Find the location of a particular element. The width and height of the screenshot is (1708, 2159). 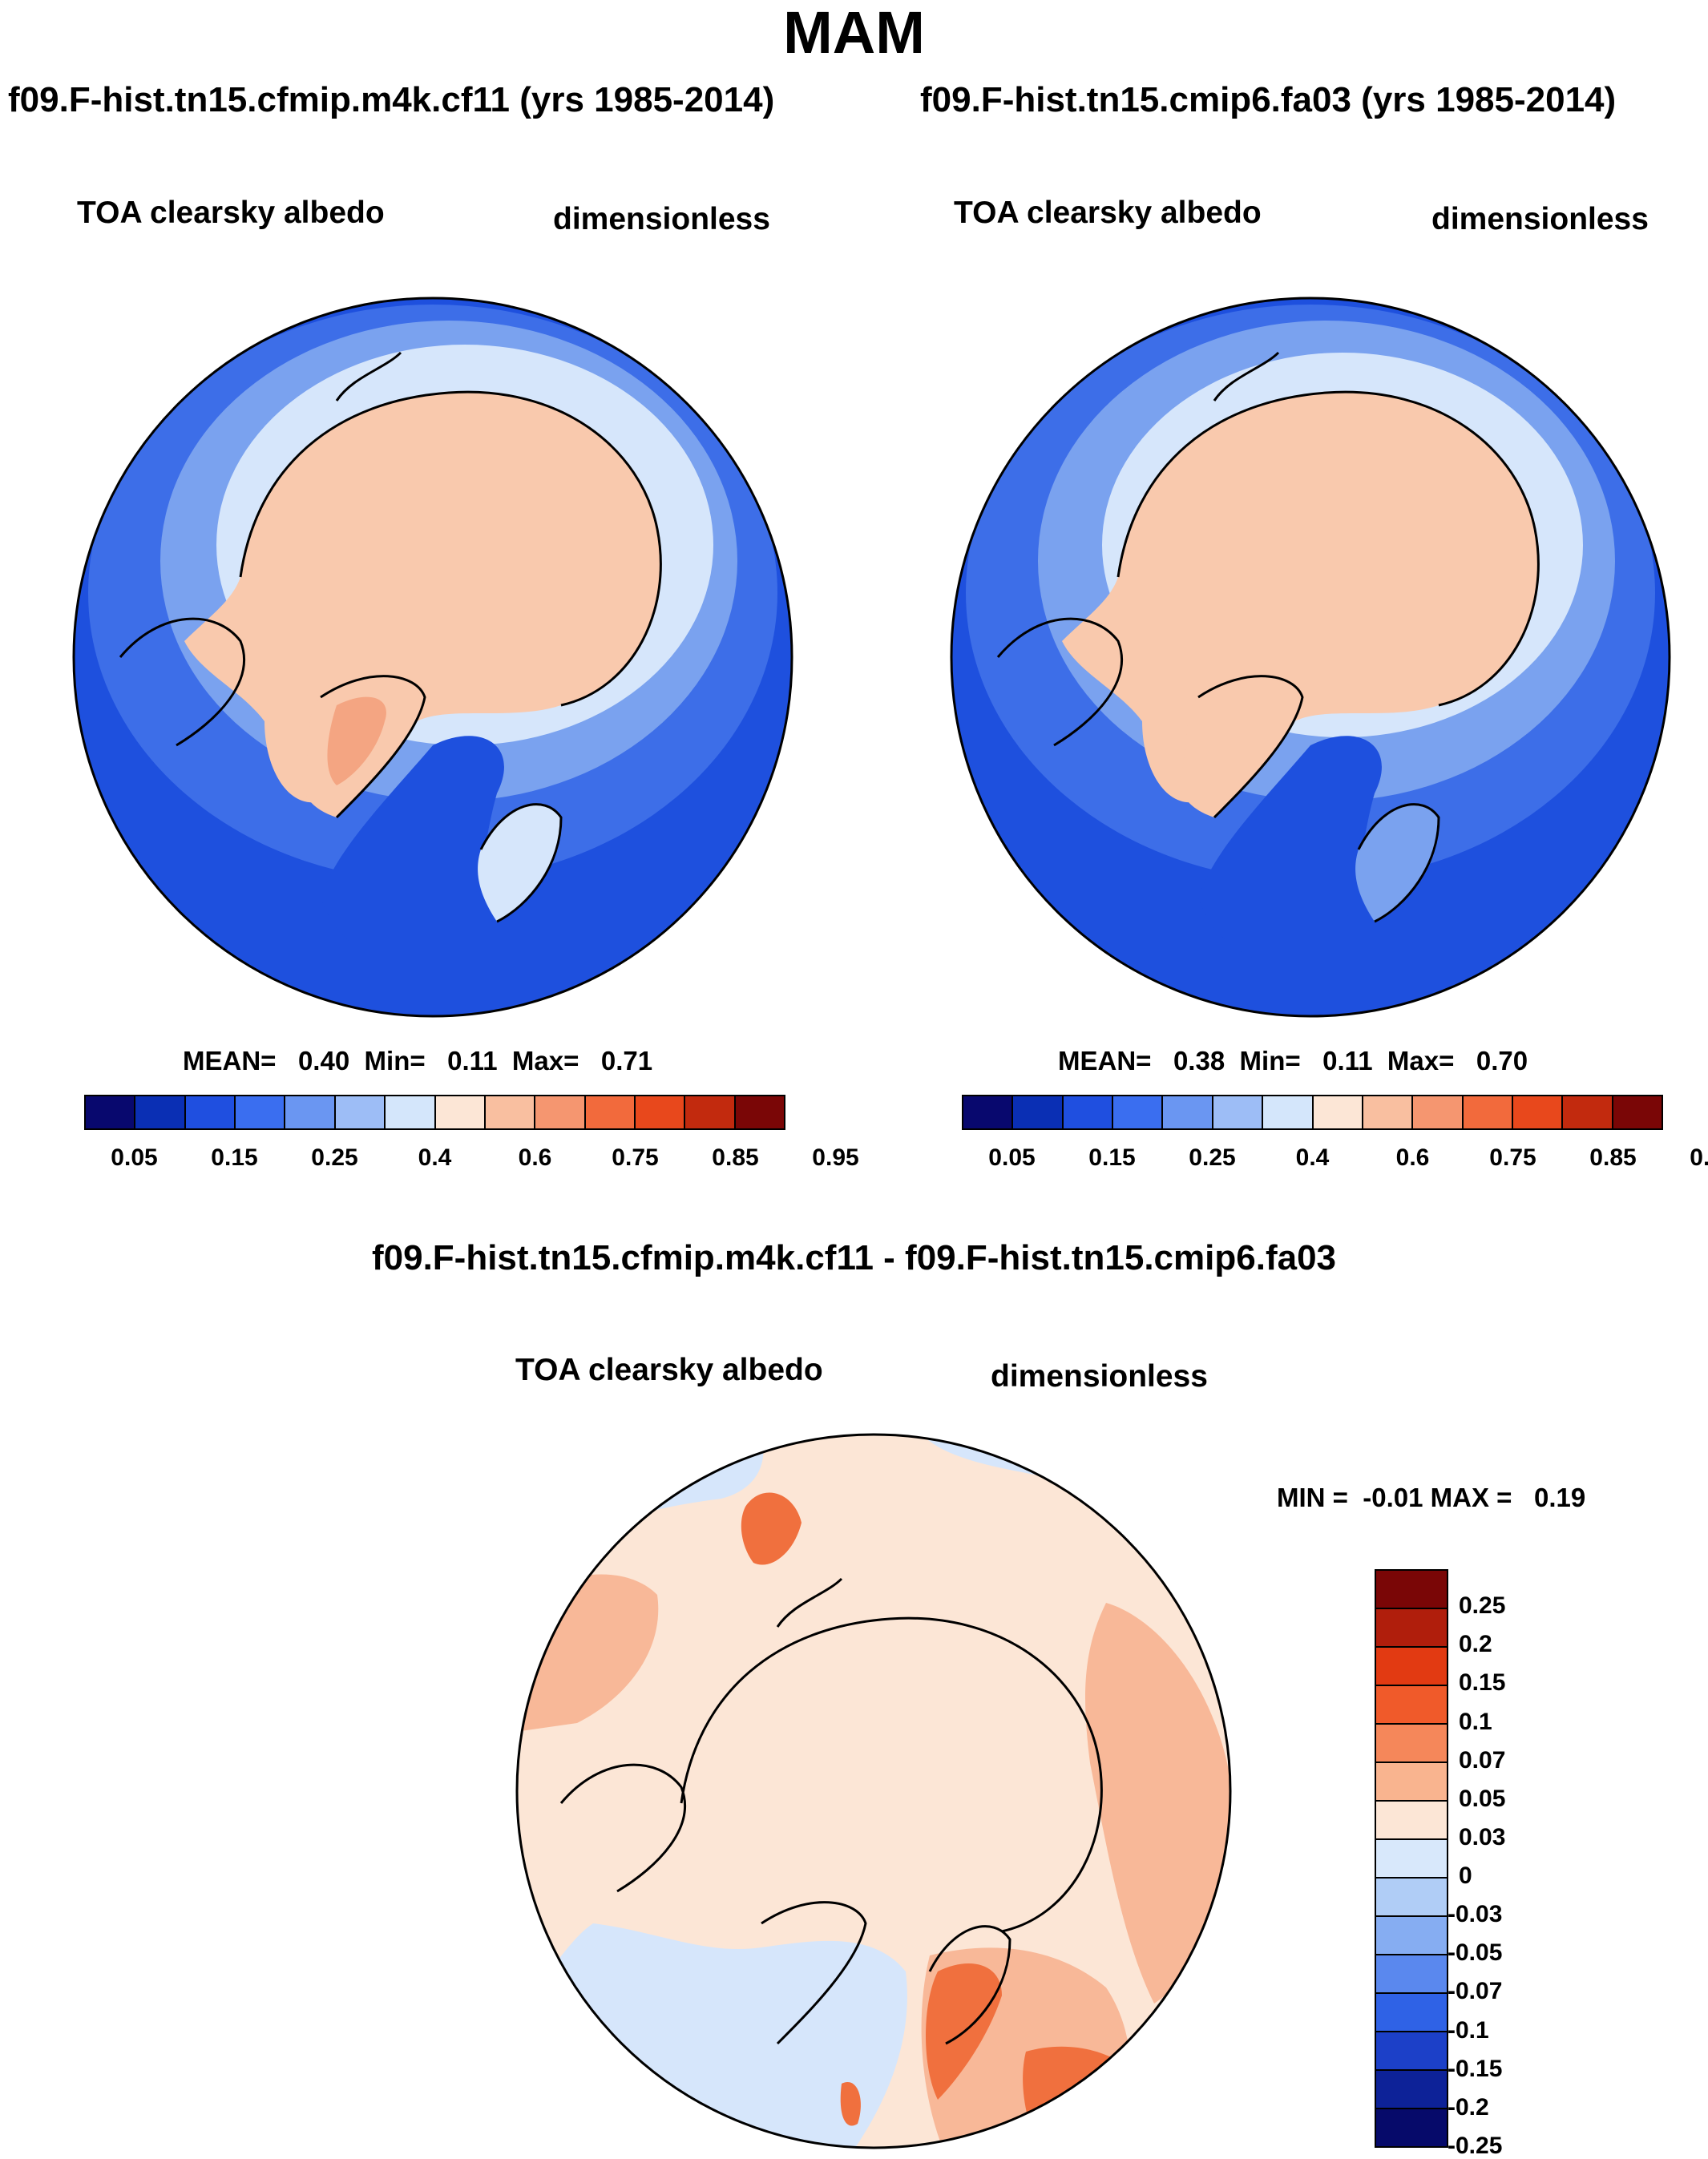

colorbar-tick-label: 0 is located at coordinates (1465, 1876).